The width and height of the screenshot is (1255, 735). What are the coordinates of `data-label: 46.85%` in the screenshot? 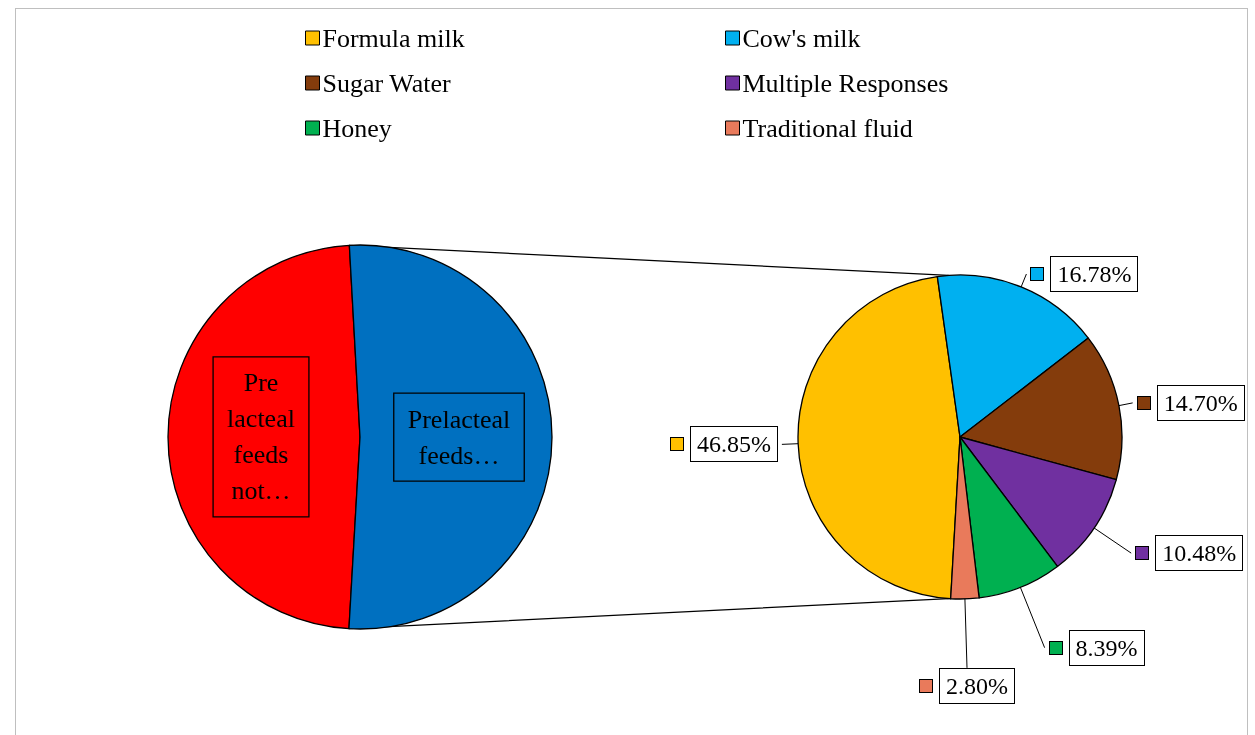 It's located at (733, 444).